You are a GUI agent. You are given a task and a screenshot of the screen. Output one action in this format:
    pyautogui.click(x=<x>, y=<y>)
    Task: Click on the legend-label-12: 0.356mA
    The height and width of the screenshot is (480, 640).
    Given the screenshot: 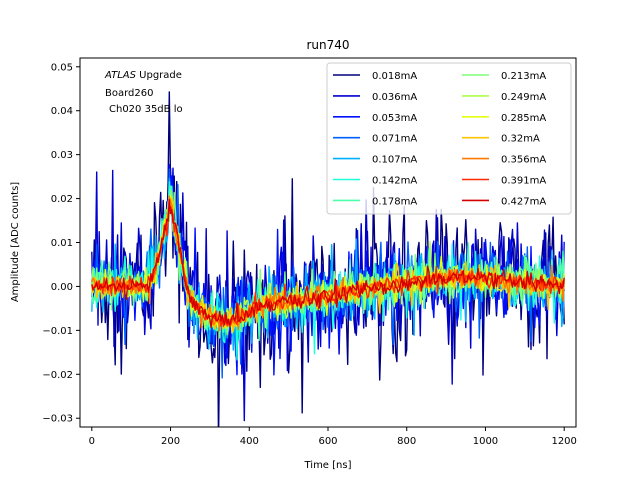 What is the action you would take?
    pyautogui.click(x=523, y=160)
    